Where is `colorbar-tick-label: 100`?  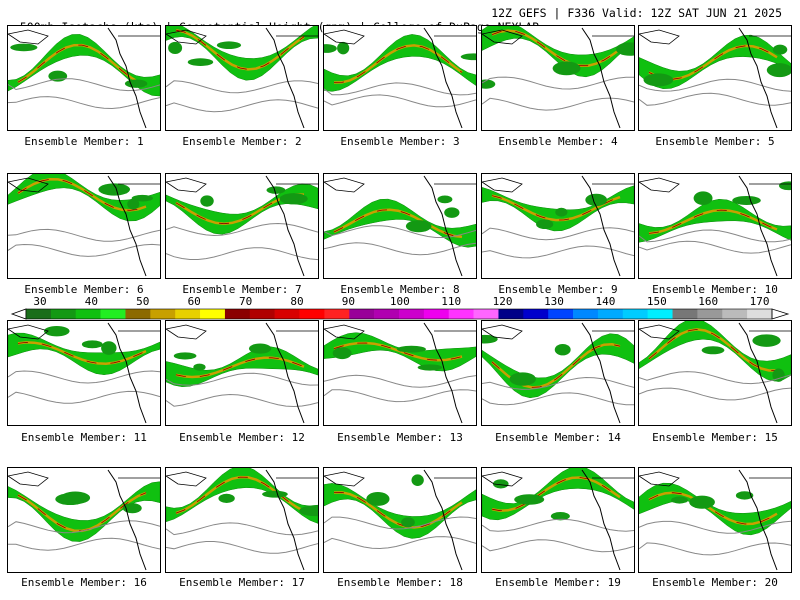 colorbar-tick-label: 100 is located at coordinates (399, 301).